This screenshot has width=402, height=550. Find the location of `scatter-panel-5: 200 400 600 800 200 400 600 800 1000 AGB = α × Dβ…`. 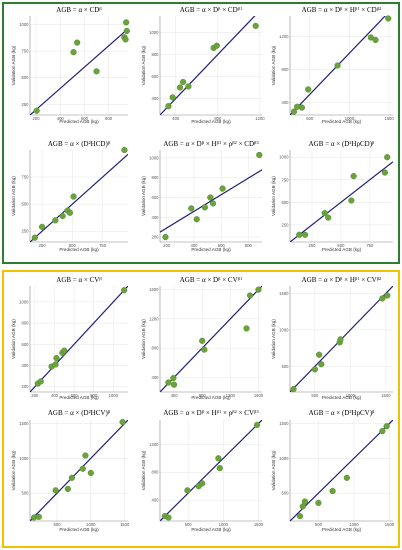

scatter-panel-5: 200 400 600 800 200 400 600 800 1000 AGB = α × Dβ… is located at coordinates (202, 196).